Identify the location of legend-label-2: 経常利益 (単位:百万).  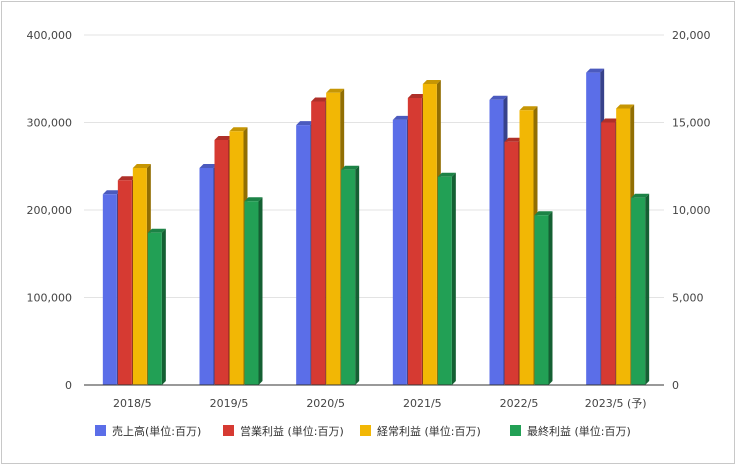
(429, 431).